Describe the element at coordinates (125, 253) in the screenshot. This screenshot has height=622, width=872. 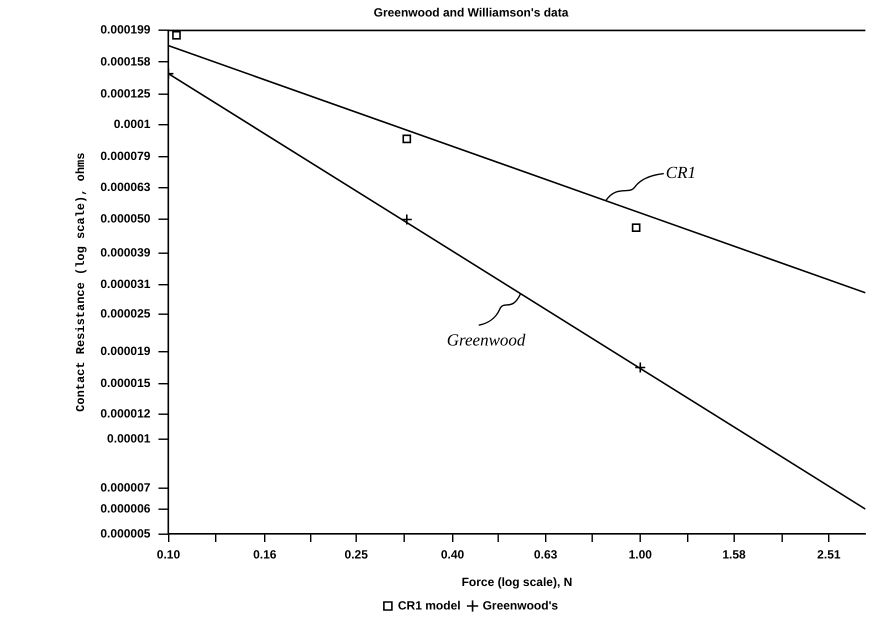
I see `y-tick-label: 0.000039` at that location.